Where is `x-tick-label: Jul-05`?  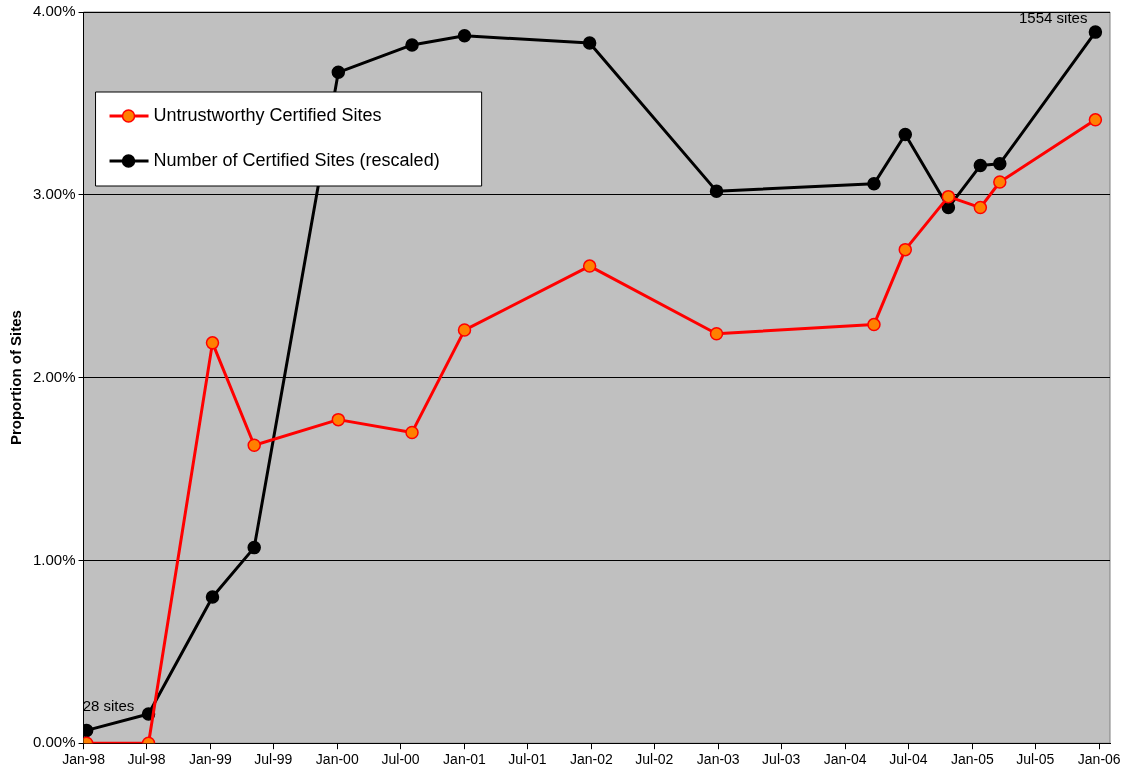 x-tick-label: Jul-05 is located at coordinates (1035, 759).